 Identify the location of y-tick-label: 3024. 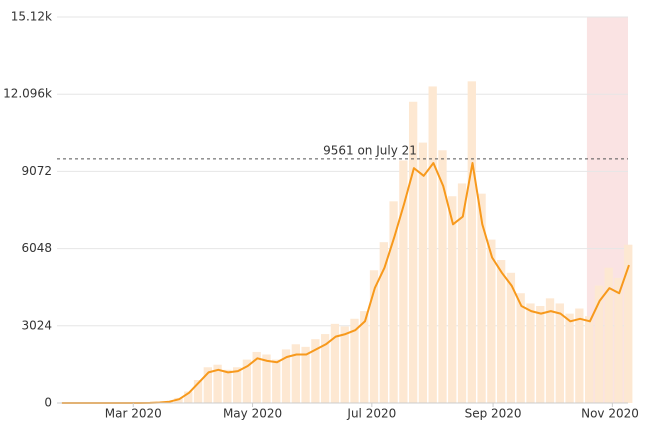
(36, 325).